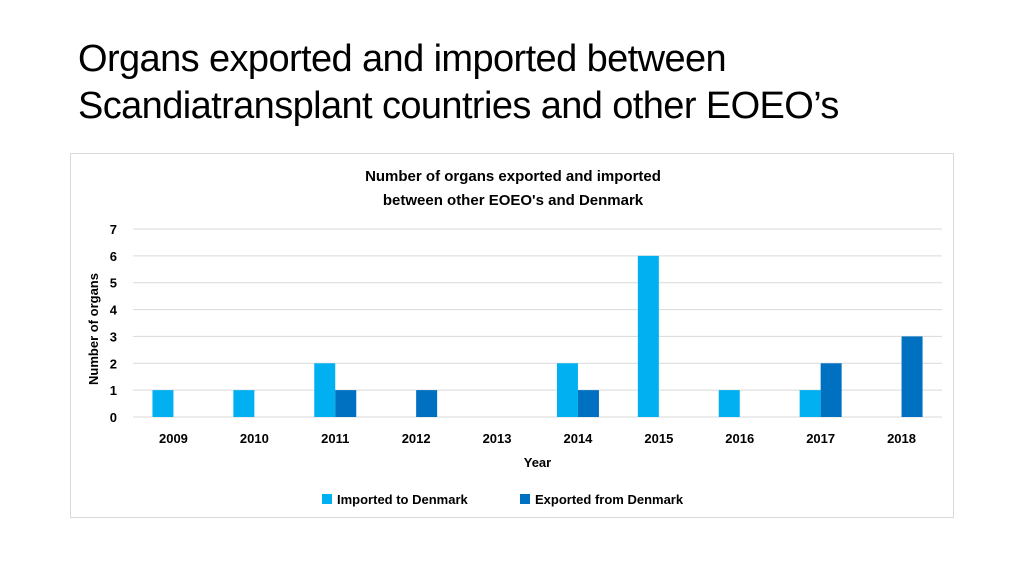  Describe the element at coordinates (93, 329) in the screenshot. I see `y-axis-label: Number of organs` at that location.